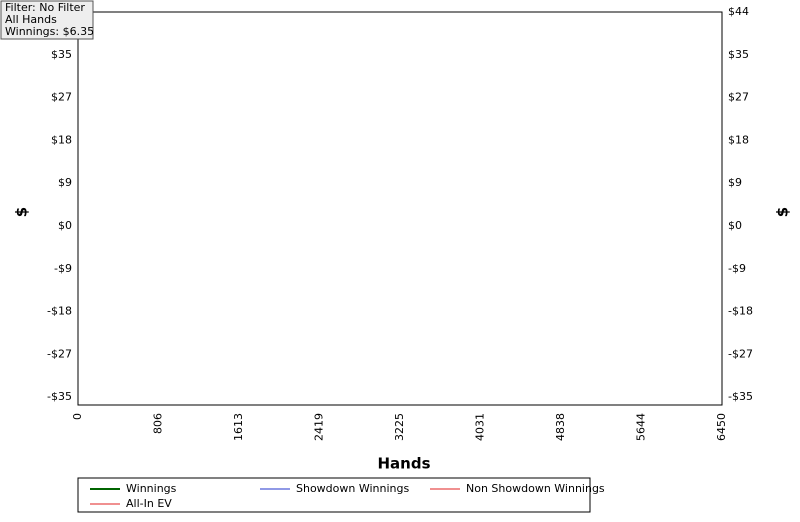 This screenshot has width=800, height=522. I want to click on y-tick-label: $35, so click(61, 54).